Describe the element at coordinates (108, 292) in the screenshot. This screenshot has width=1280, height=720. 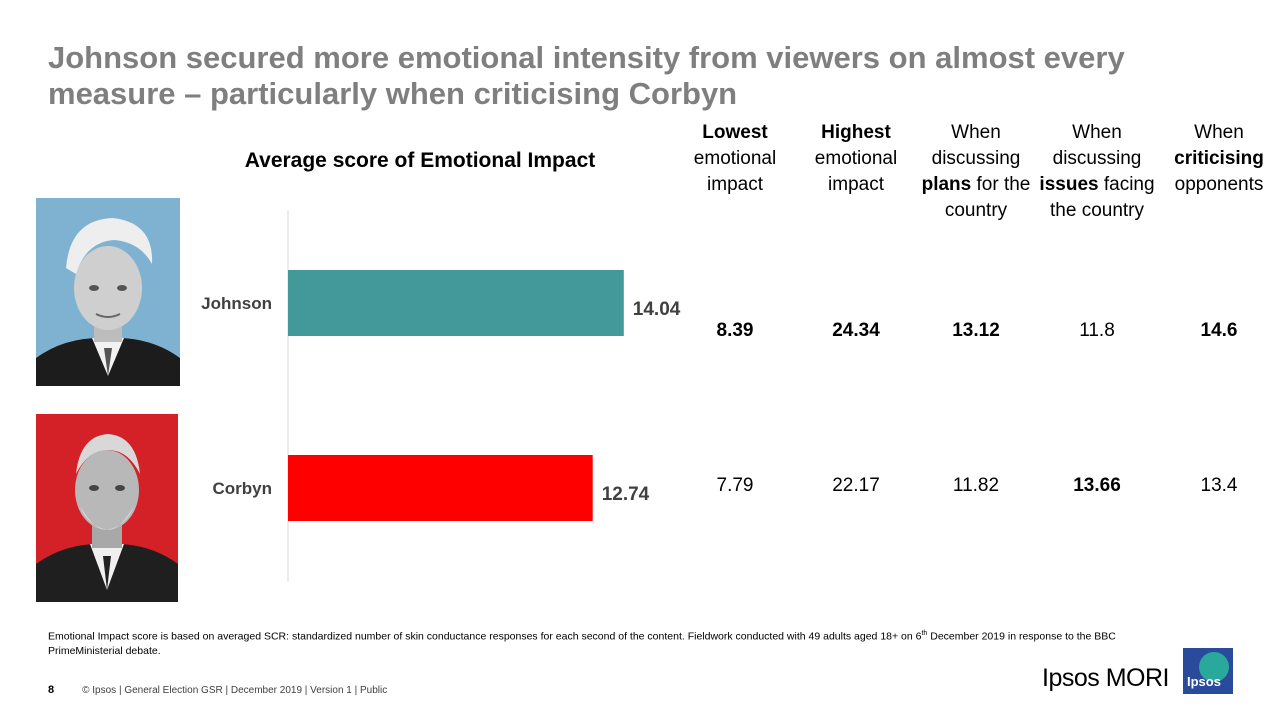
I see `johnson-portrait` at that location.